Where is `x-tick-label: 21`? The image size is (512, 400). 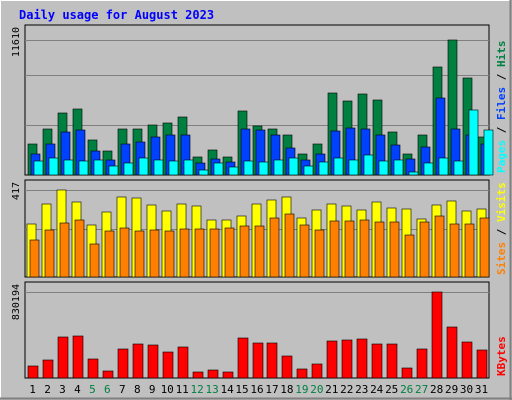
x-tick-label: 21 is located at coordinates (331, 389).